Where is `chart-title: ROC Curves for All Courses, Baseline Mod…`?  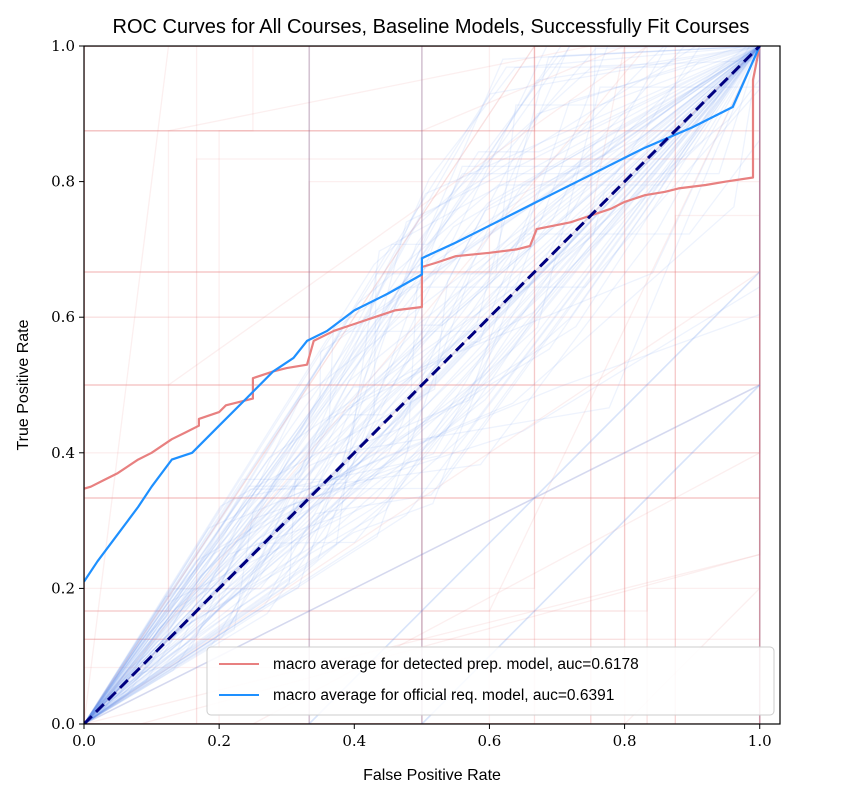 chart-title: ROC Curves for All Courses, Baseline Mod… is located at coordinates (431, 27).